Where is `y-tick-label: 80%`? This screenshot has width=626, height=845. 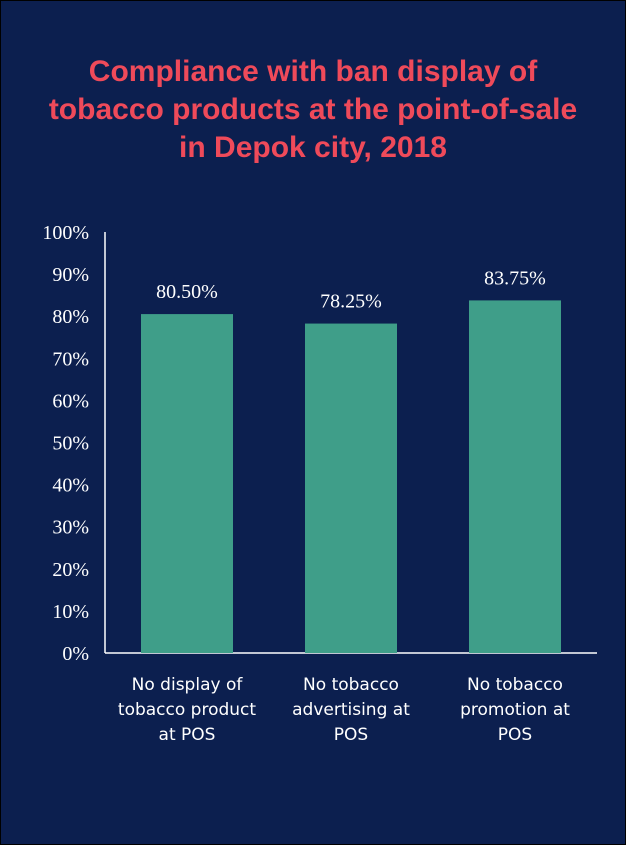
y-tick-label: 80% is located at coordinates (70, 317).